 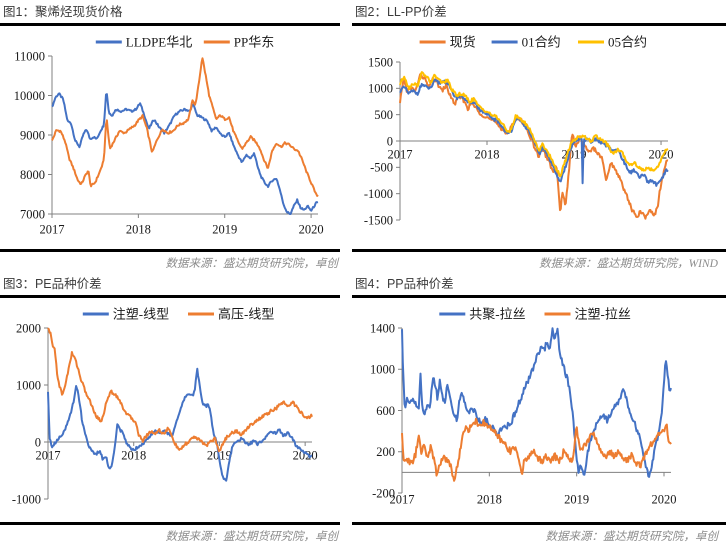 What do you see at coordinates (382, 328) in the screenshot?
I see `y-tick-label: 1400` at bounding box center [382, 328].